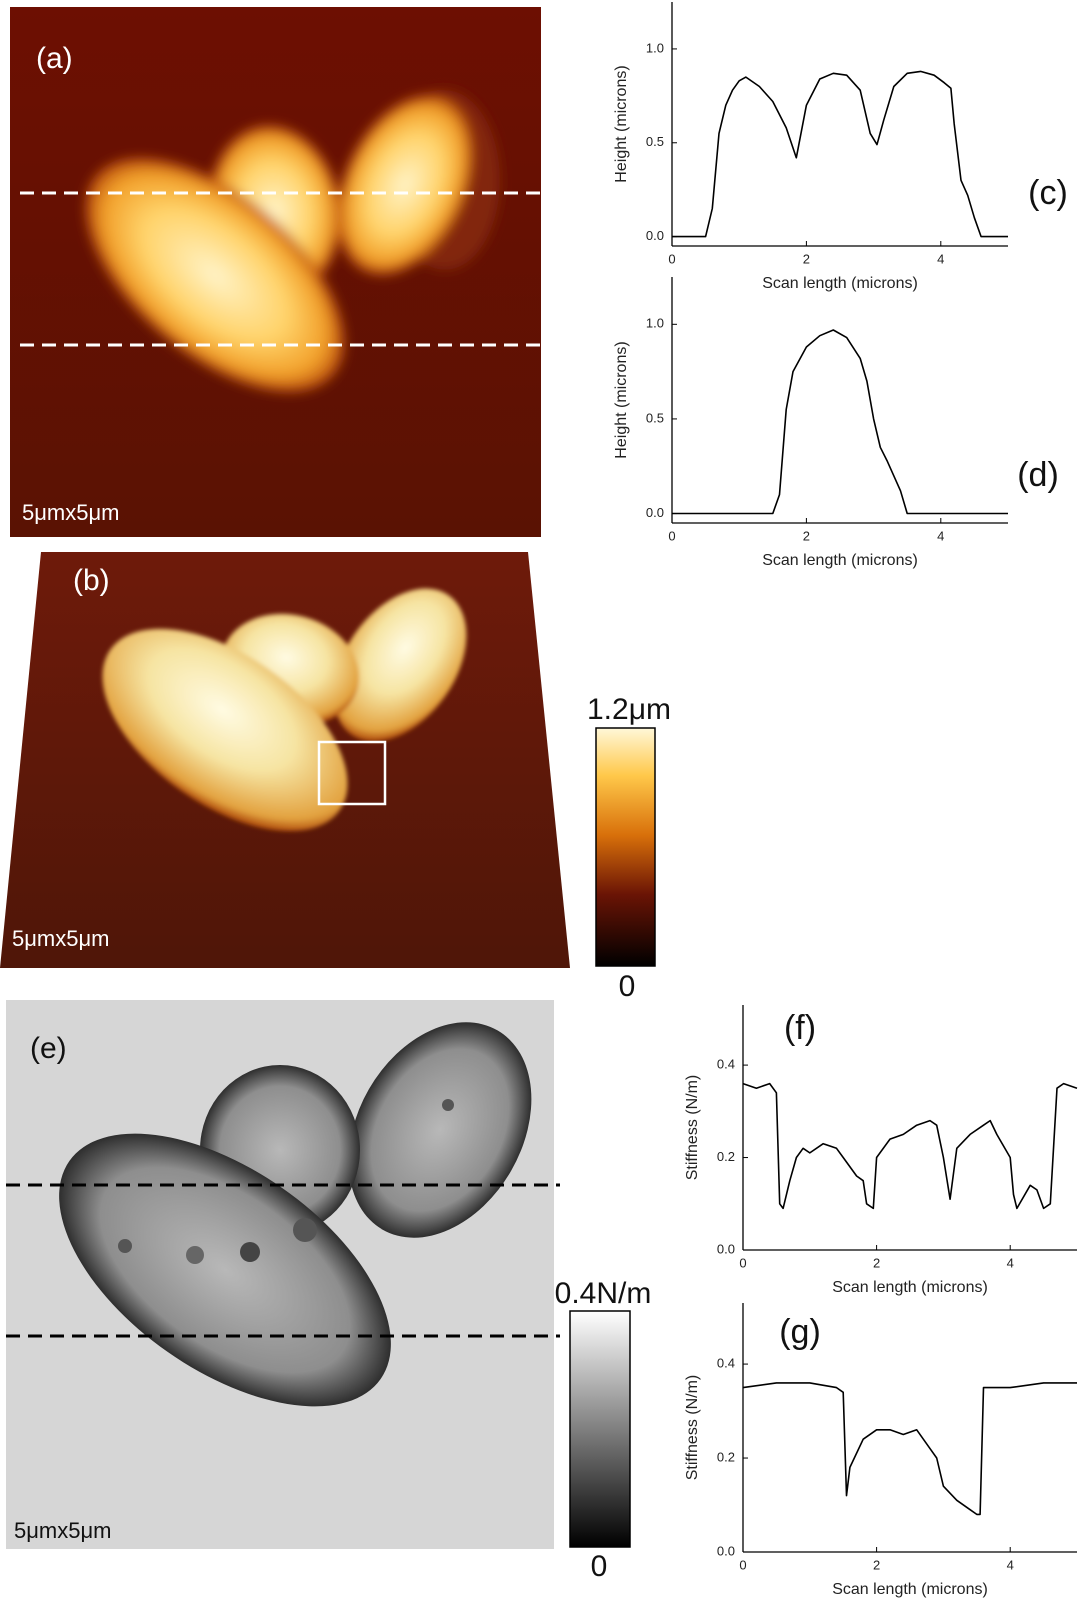 The width and height of the screenshot is (1088, 1617). I want to click on colorbar-max: 1.2μm, so click(629, 709).